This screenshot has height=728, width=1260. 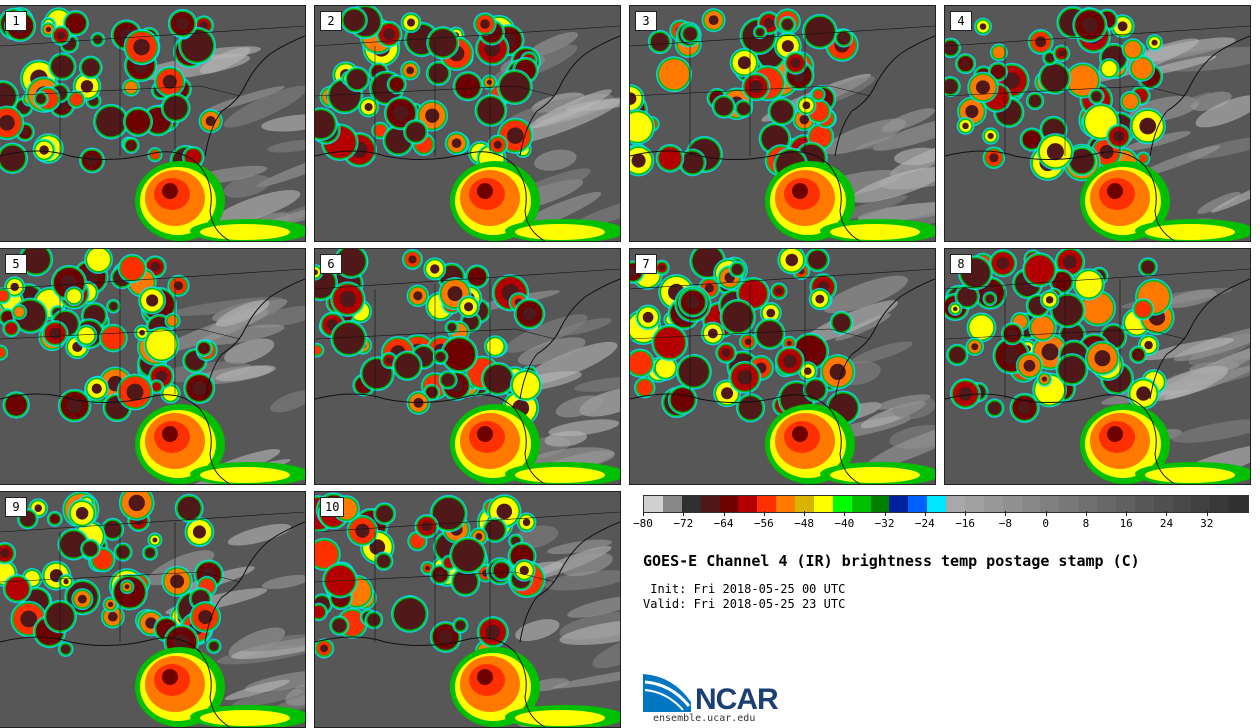 I want to click on stamp-panel-2: 2, so click(x=467, y=123).